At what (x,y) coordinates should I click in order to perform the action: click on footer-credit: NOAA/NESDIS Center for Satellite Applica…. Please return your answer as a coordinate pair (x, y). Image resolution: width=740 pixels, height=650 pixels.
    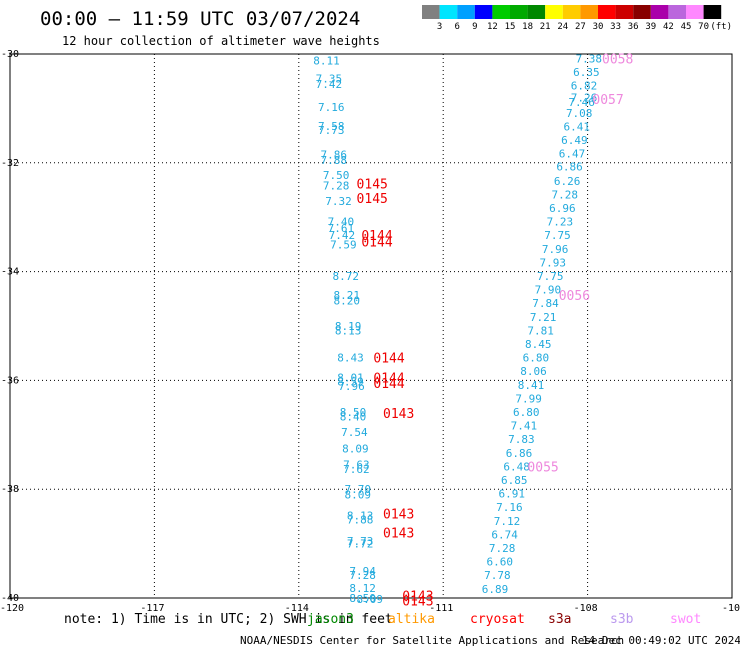
    Looking at the image, I should click on (432, 640).